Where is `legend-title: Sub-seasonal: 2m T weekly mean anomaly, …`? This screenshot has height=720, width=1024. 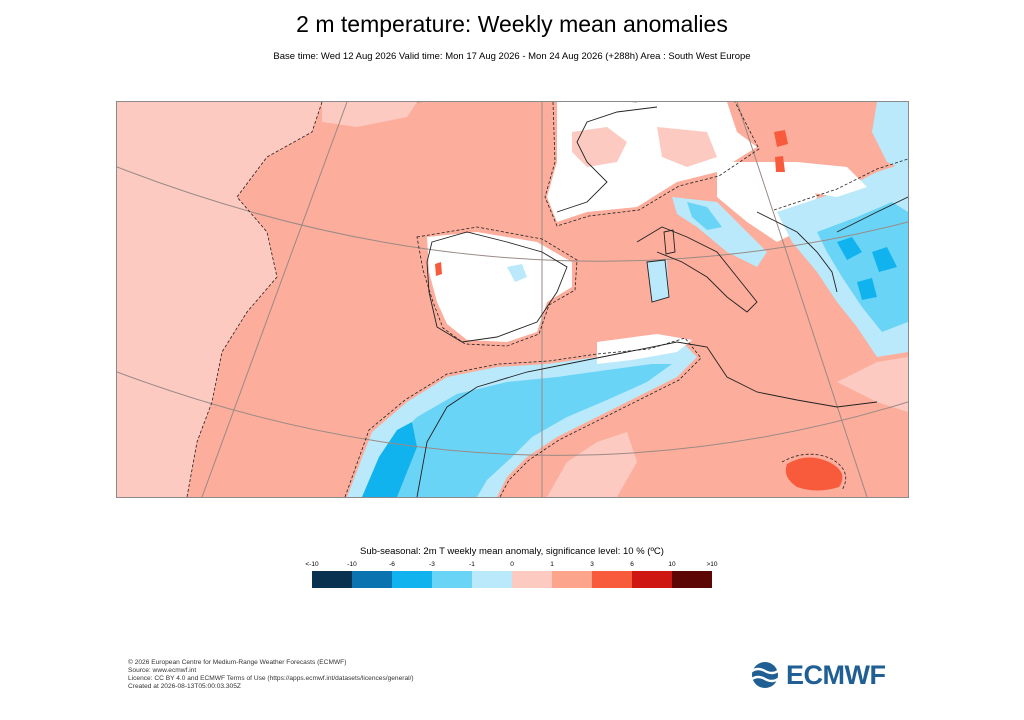
legend-title: Sub-seasonal: 2m T weekly mean anomaly, … is located at coordinates (512, 551).